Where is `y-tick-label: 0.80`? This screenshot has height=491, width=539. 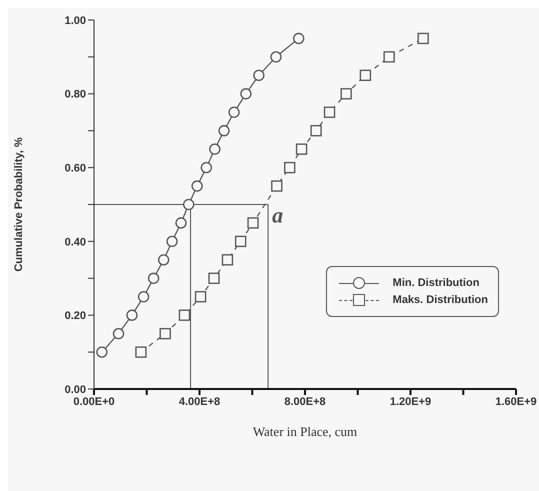
y-tick-label: 0.80 is located at coordinates (75, 94).